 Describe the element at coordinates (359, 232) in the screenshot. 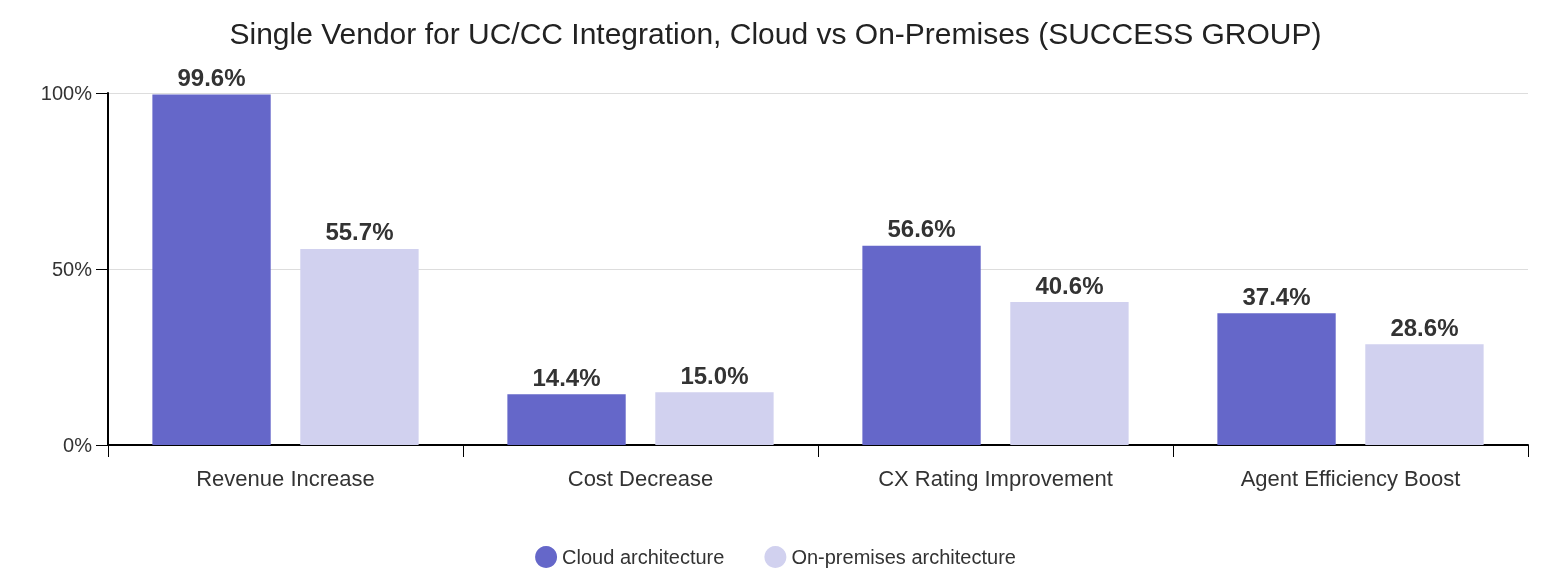

I see `data-label: 55.7%` at that location.